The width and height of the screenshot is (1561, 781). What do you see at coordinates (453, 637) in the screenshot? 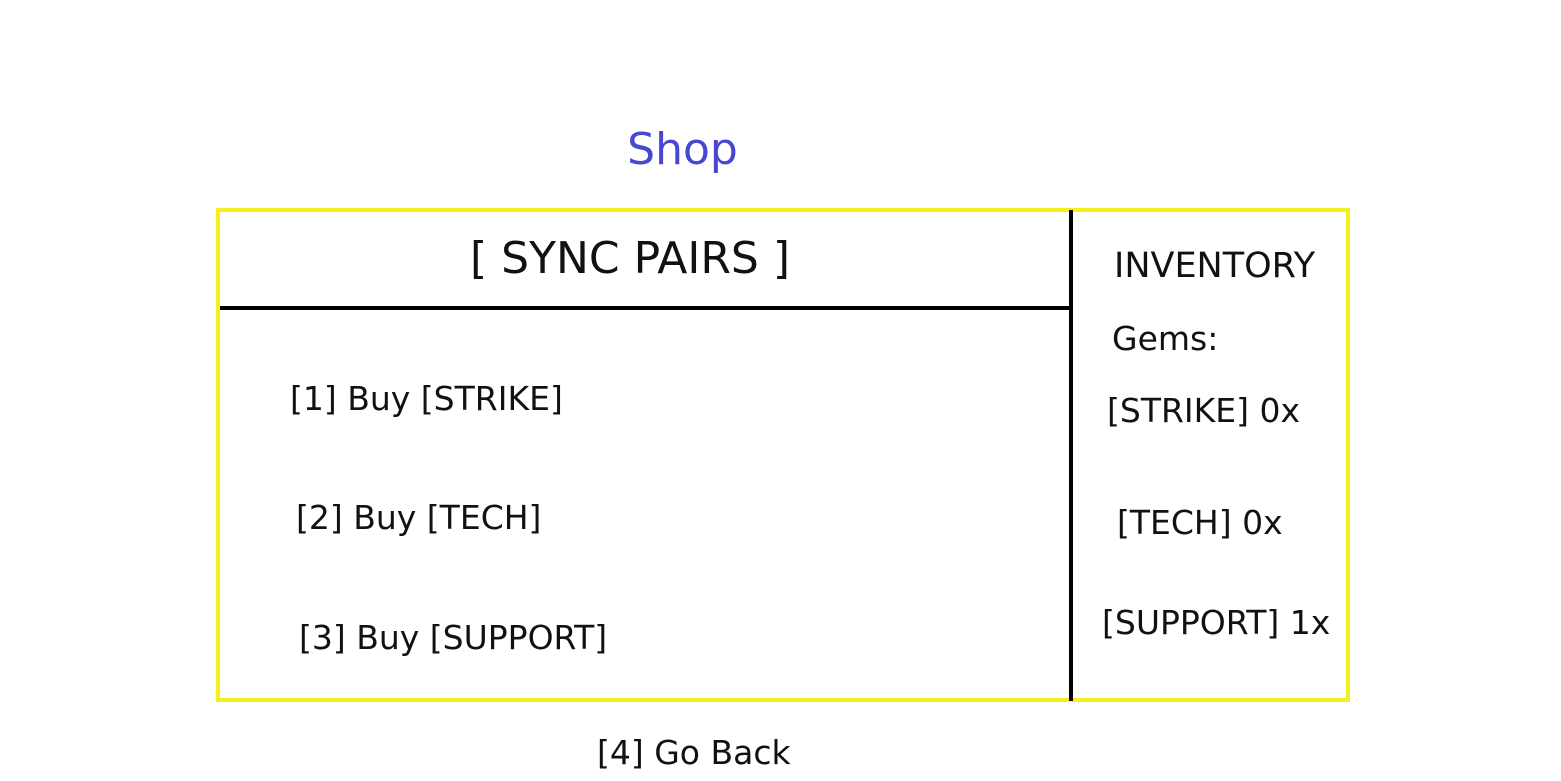
I see `buy-support-option: [3] Buy [SUPPORT]` at bounding box center [453, 637].